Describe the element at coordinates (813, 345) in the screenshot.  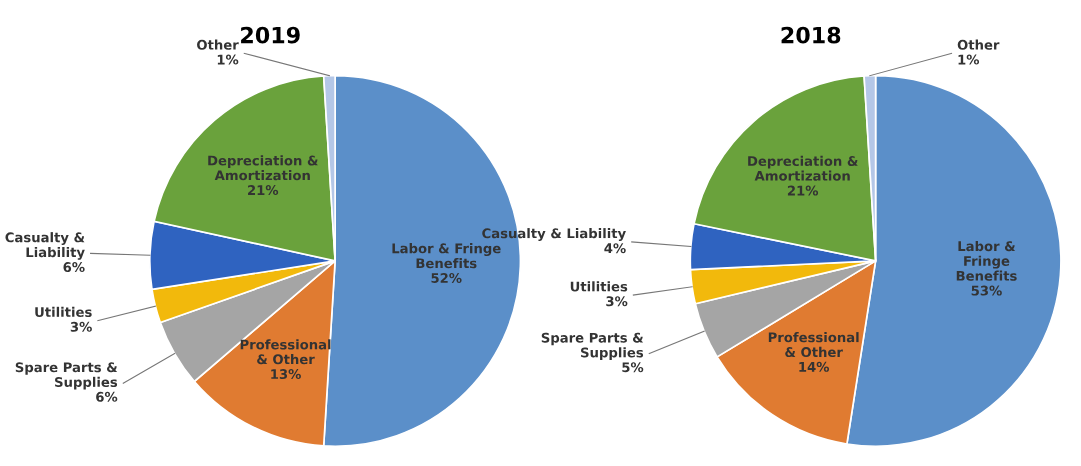
I see `slice-label: Professional & Other` at that location.